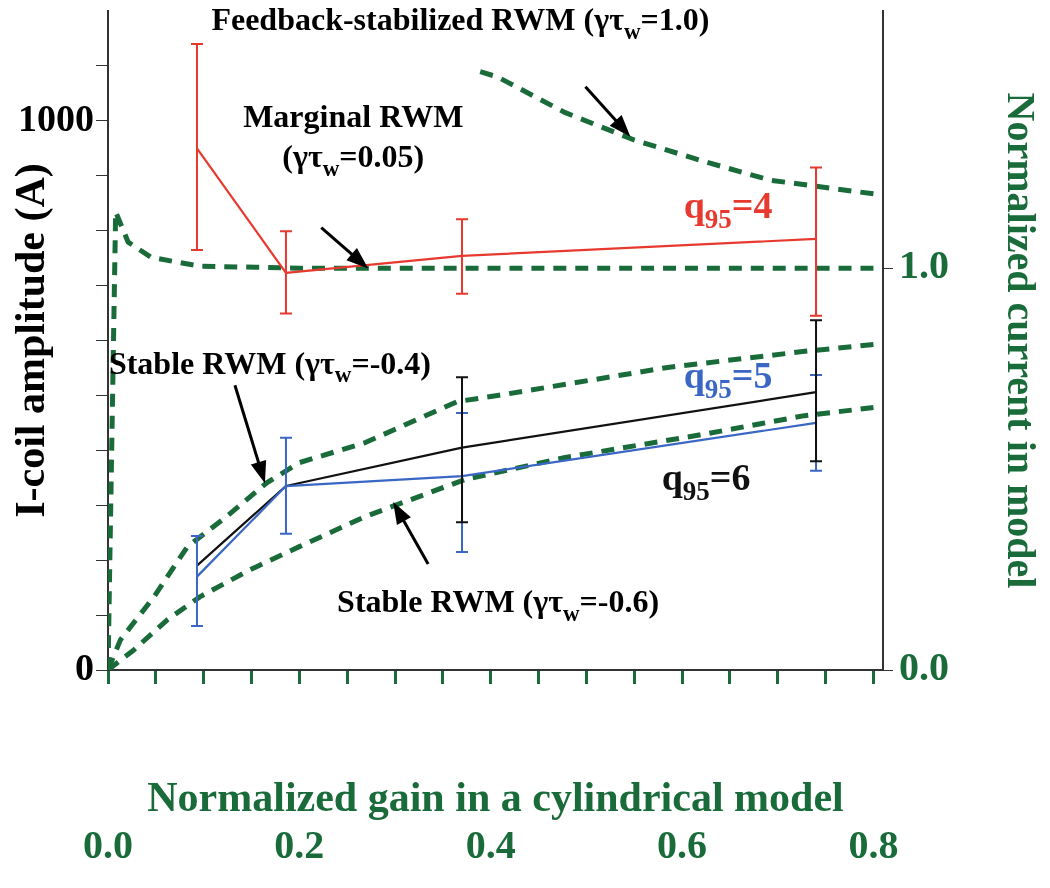 This screenshot has height=888, width=1050. What do you see at coordinates (84, 666) in the screenshot?
I see `y-tick-label: 0` at bounding box center [84, 666].